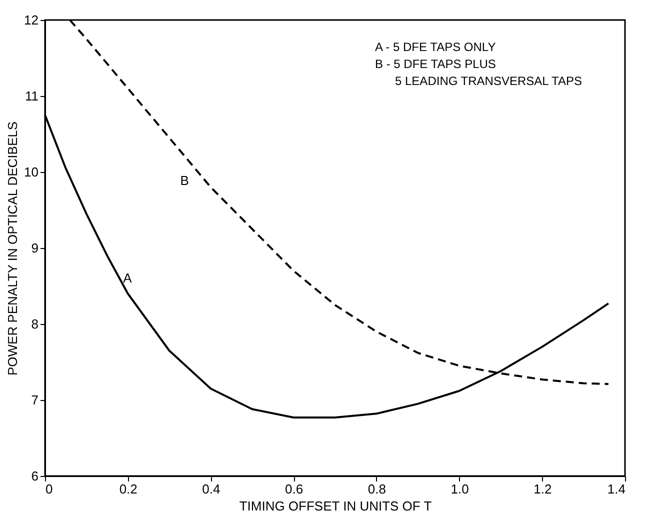 Image resolution: width=672 pixels, height=530 pixels. I want to click on y-tick-label: 8, so click(34, 324).